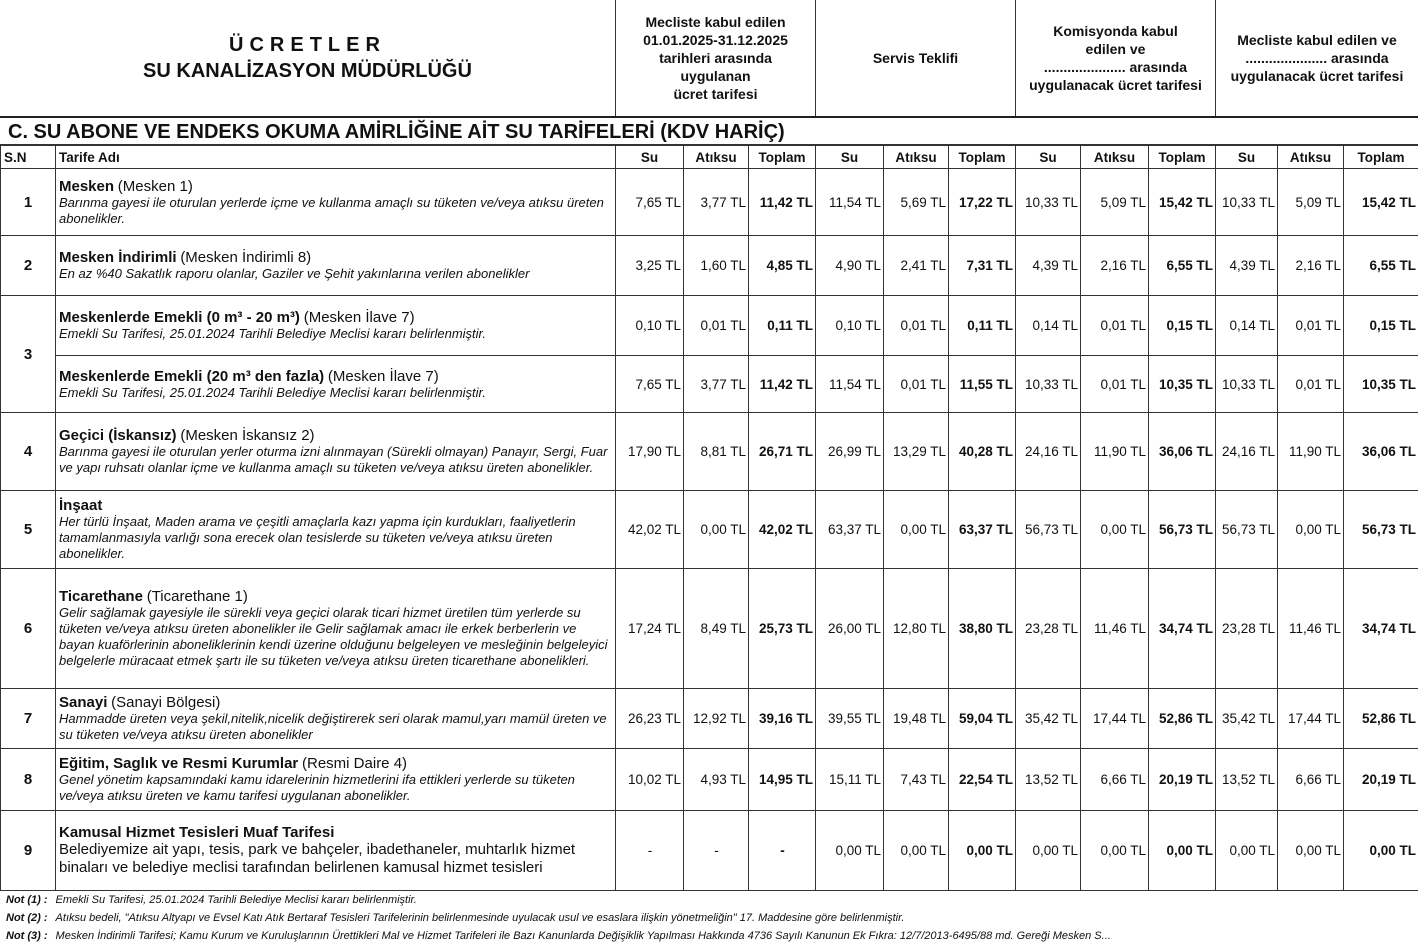 This screenshot has height=946, width=1418. What do you see at coordinates (716, 779) in the screenshot?
I see `tariff-value: 4,93 TL` at bounding box center [716, 779].